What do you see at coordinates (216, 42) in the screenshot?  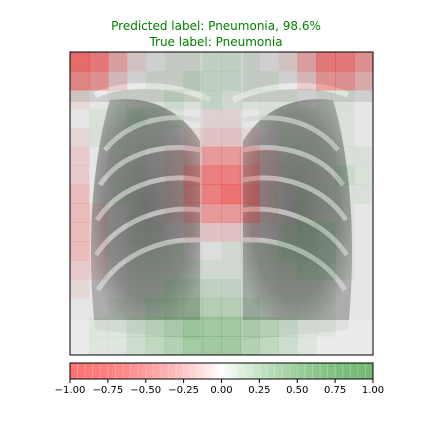 I see `chart-title-line-2: True label: Pneumonia` at bounding box center [216, 42].